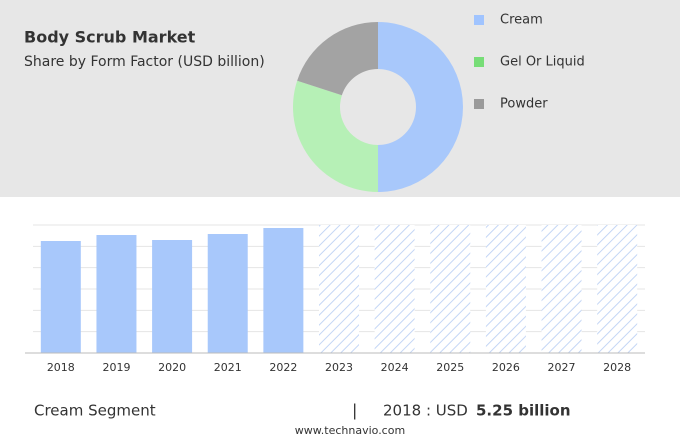 Image resolution: width=680 pixels, height=444 pixels. I want to click on chart-title: Body Scrub Market, so click(110, 37).